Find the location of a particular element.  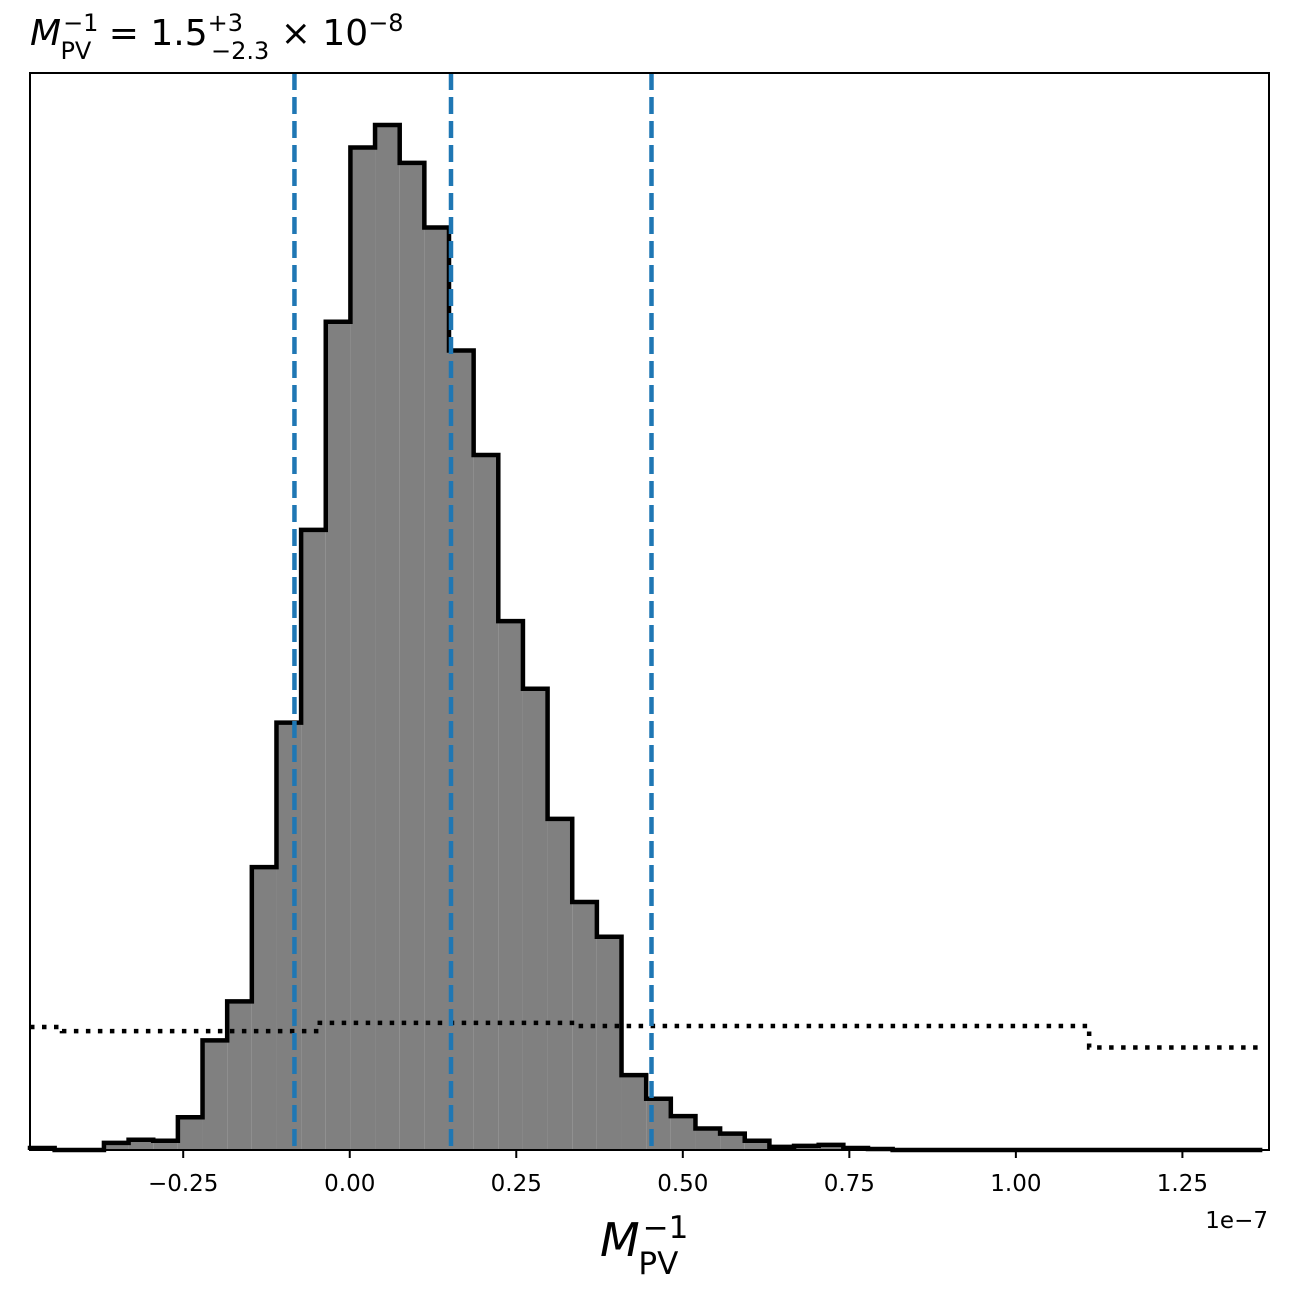

title-value: = 1.5 is located at coordinates (152, 33).